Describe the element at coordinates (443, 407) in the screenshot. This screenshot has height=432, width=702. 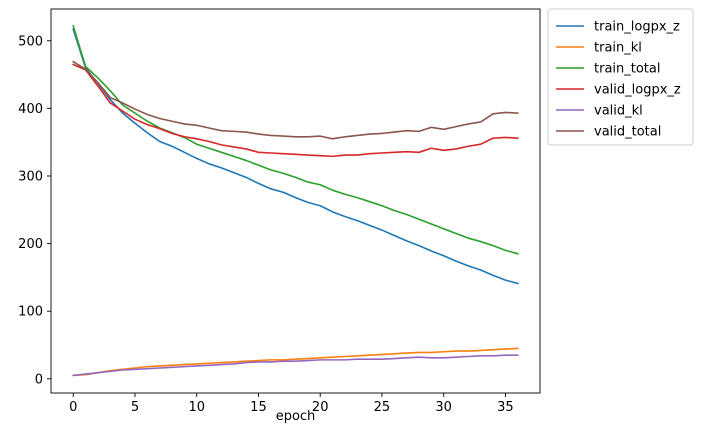
I see `x-tick-label: 30` at that location.